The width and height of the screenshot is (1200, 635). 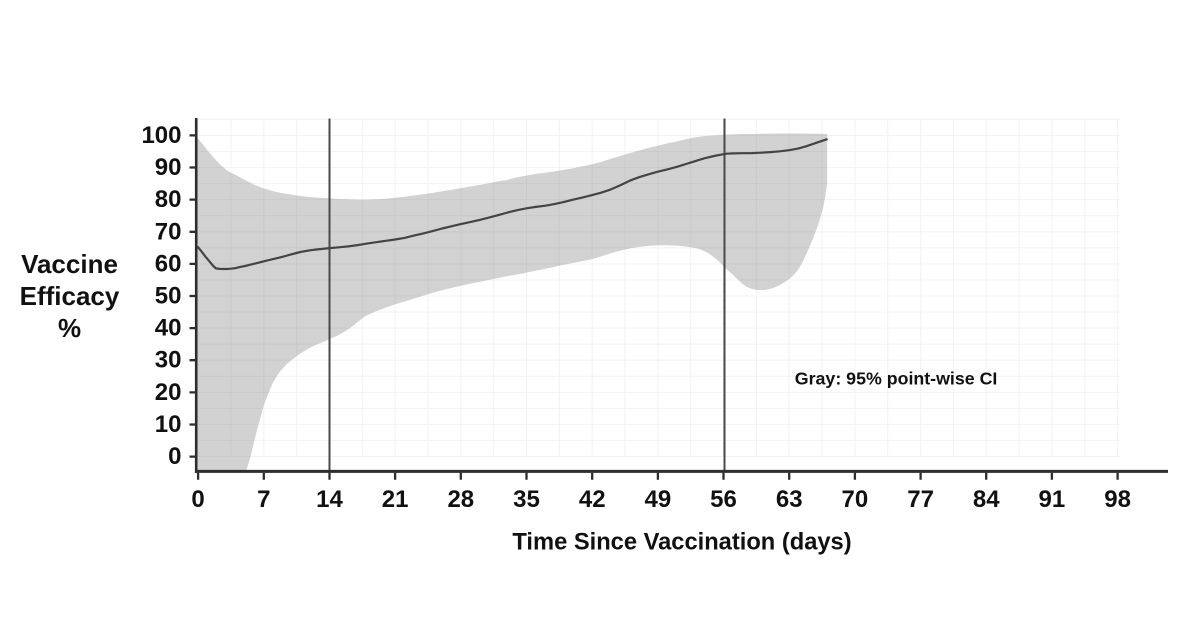 What do you see at coordinates (168, 424) in the screenshot?
I see `svg-text: 10` at bounding box center [168, 424].